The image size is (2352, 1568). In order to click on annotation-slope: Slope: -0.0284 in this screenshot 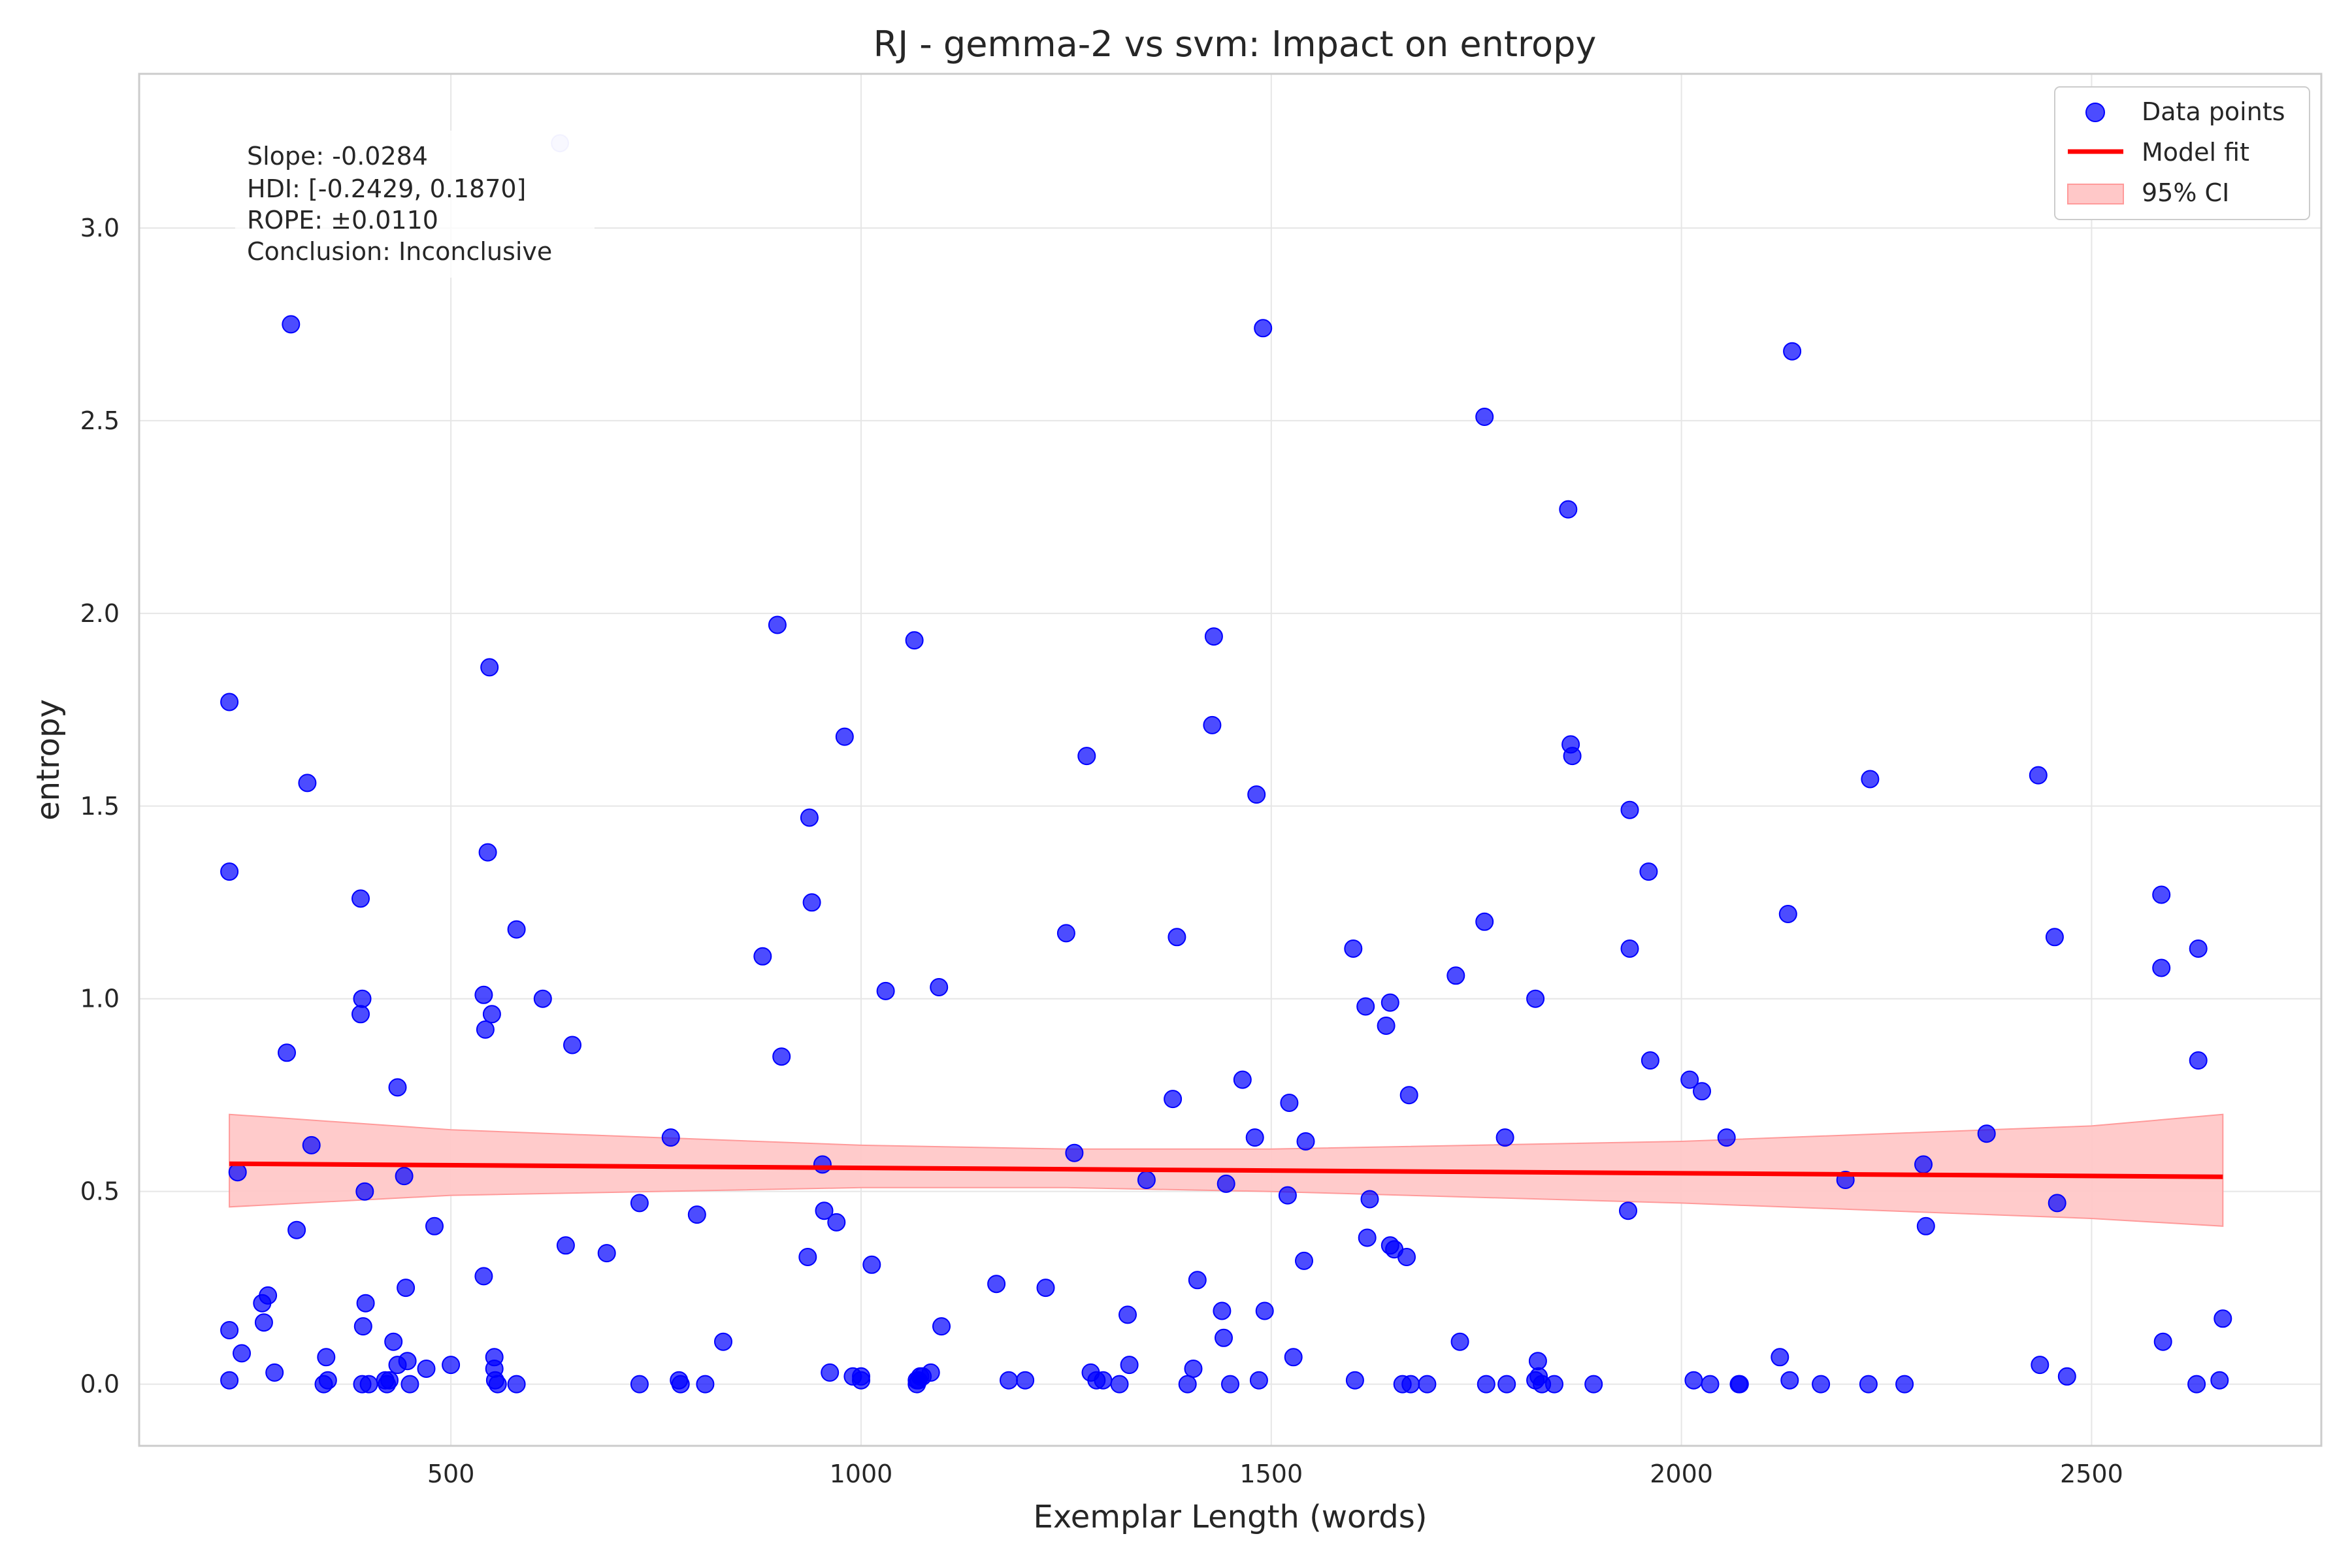, I will do `click(337, 156)`.